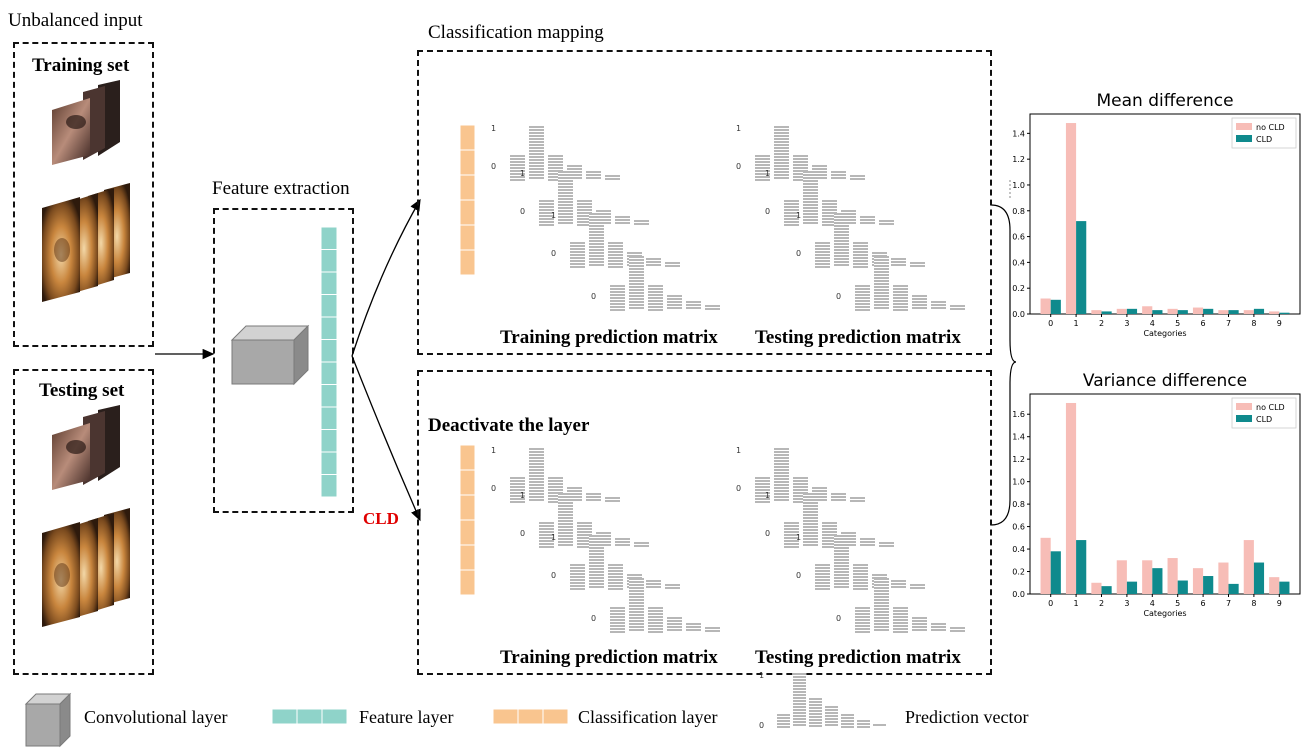 This screenshot has height=754, width=1311. I want to click on x-tick-label: 3, so click(1126, 323).